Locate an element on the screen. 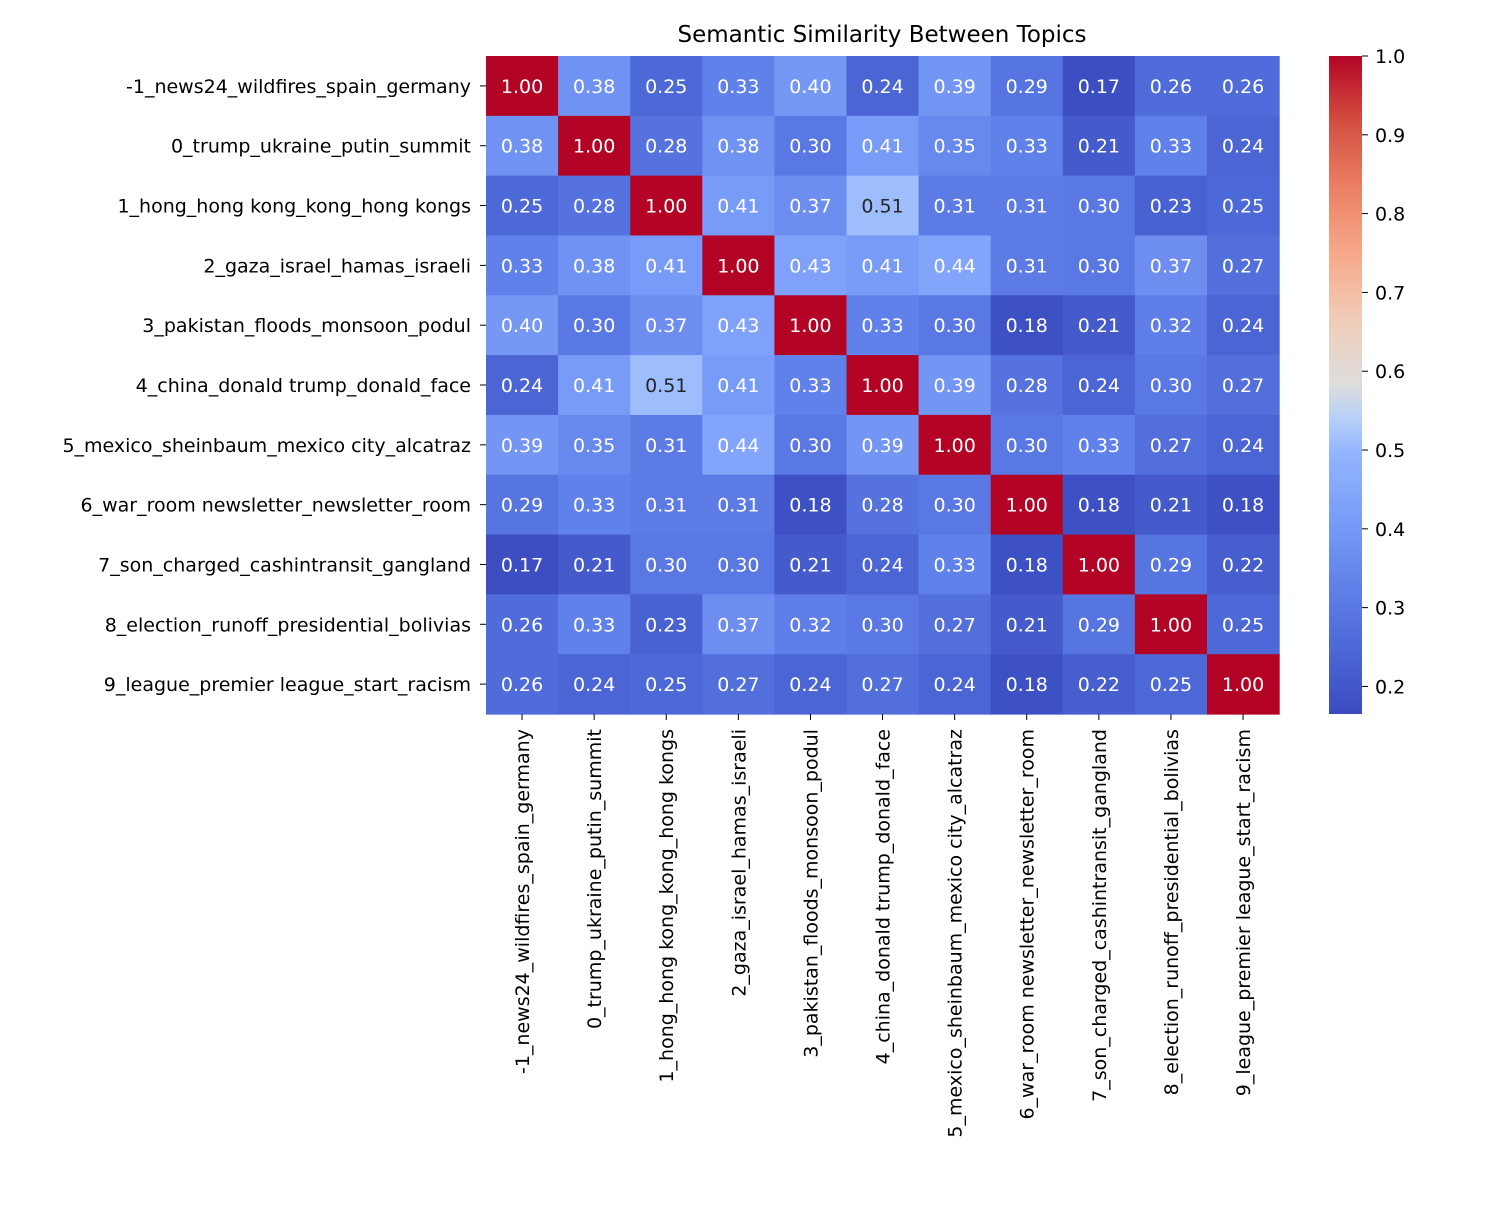 Image resolution: width=1500 pixels, height=1205 pixels. x-tick-label: 3_pakistan_floods_monsoon_podul is located at coordinates (811, 893).